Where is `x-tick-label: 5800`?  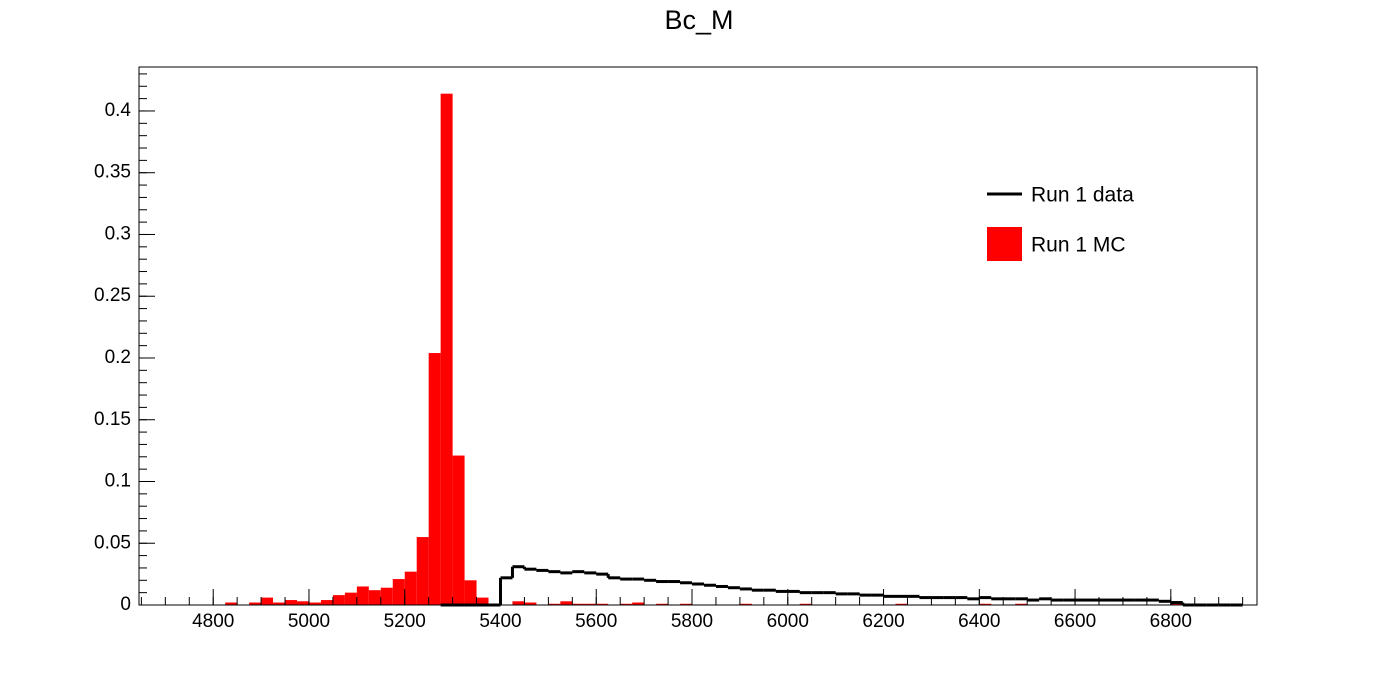
x-tick-label: 5800 is located at coordinates (692, 621).